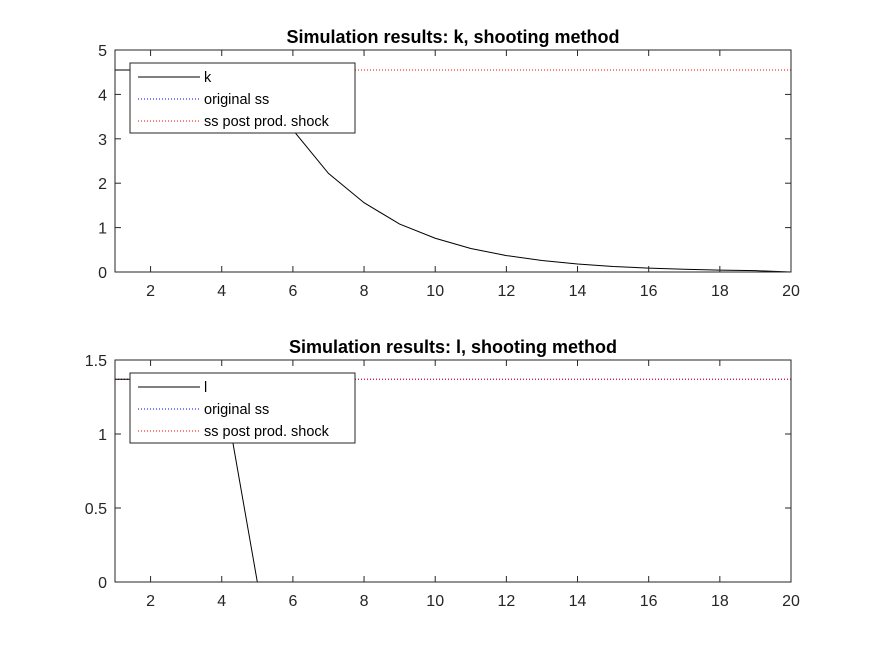 The width and height of the screenshot is (875, 656). Describe the element at coordinates (208, 78) in the screenshot. I see `legend-label-1: k` at that location.